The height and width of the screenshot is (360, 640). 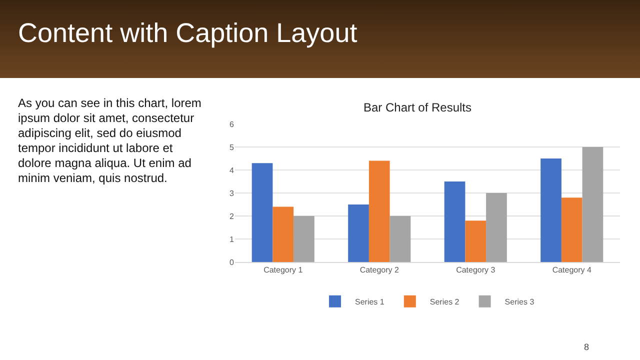 What do you see at coordinates (476, 270) in the screenshot?
I see `x-tick-label: Category 3` at bounding box center [476, 270].